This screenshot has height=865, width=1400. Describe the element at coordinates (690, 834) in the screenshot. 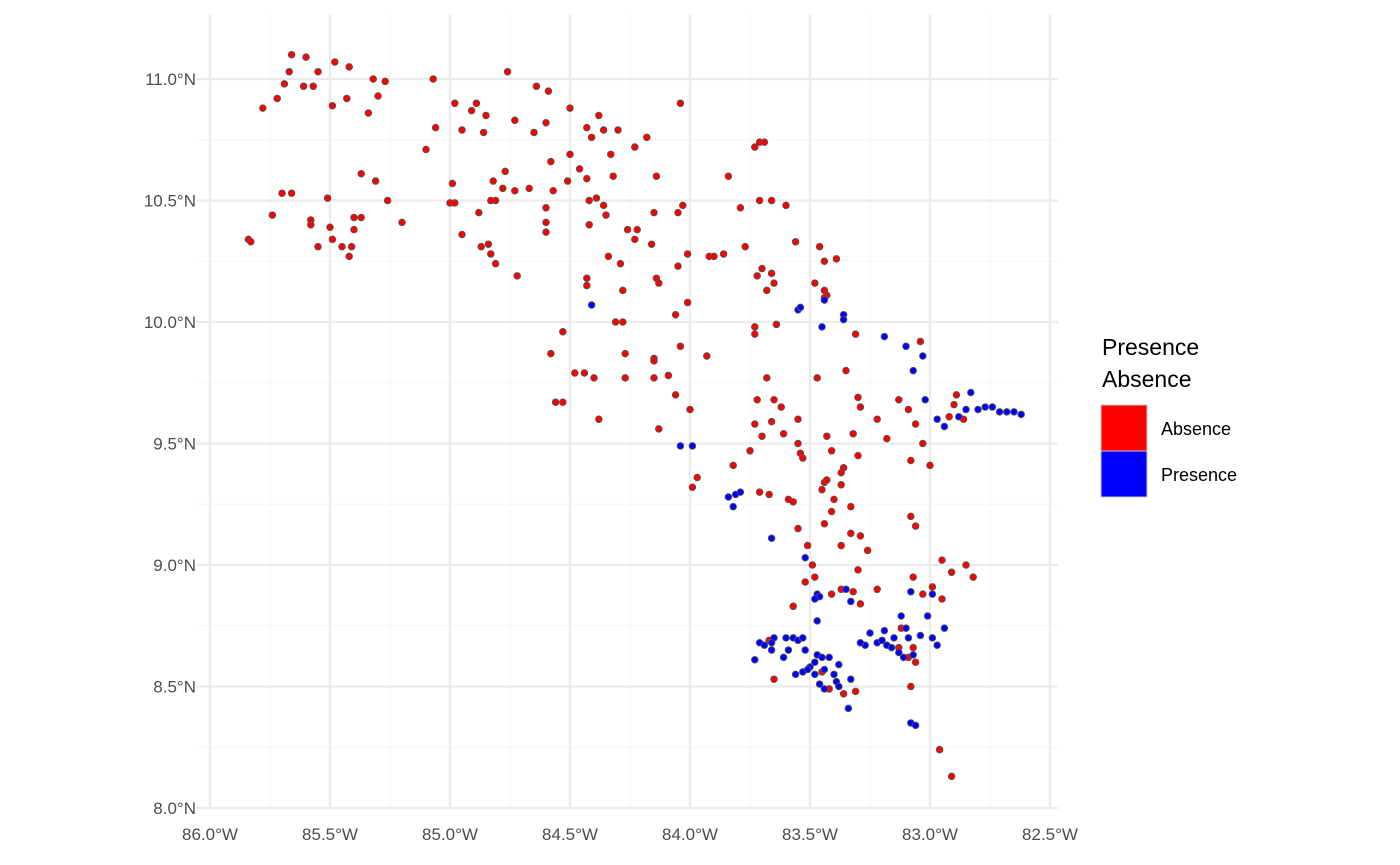

I see `x-tick-label: 84.0°W` at that location.